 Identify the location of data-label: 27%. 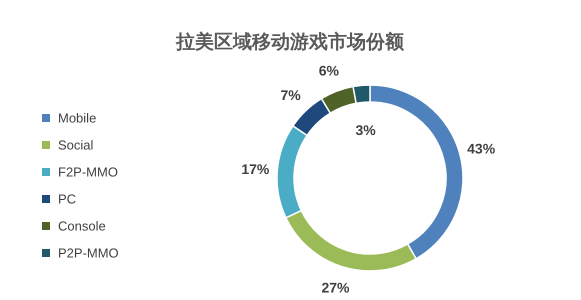
(335, 288).